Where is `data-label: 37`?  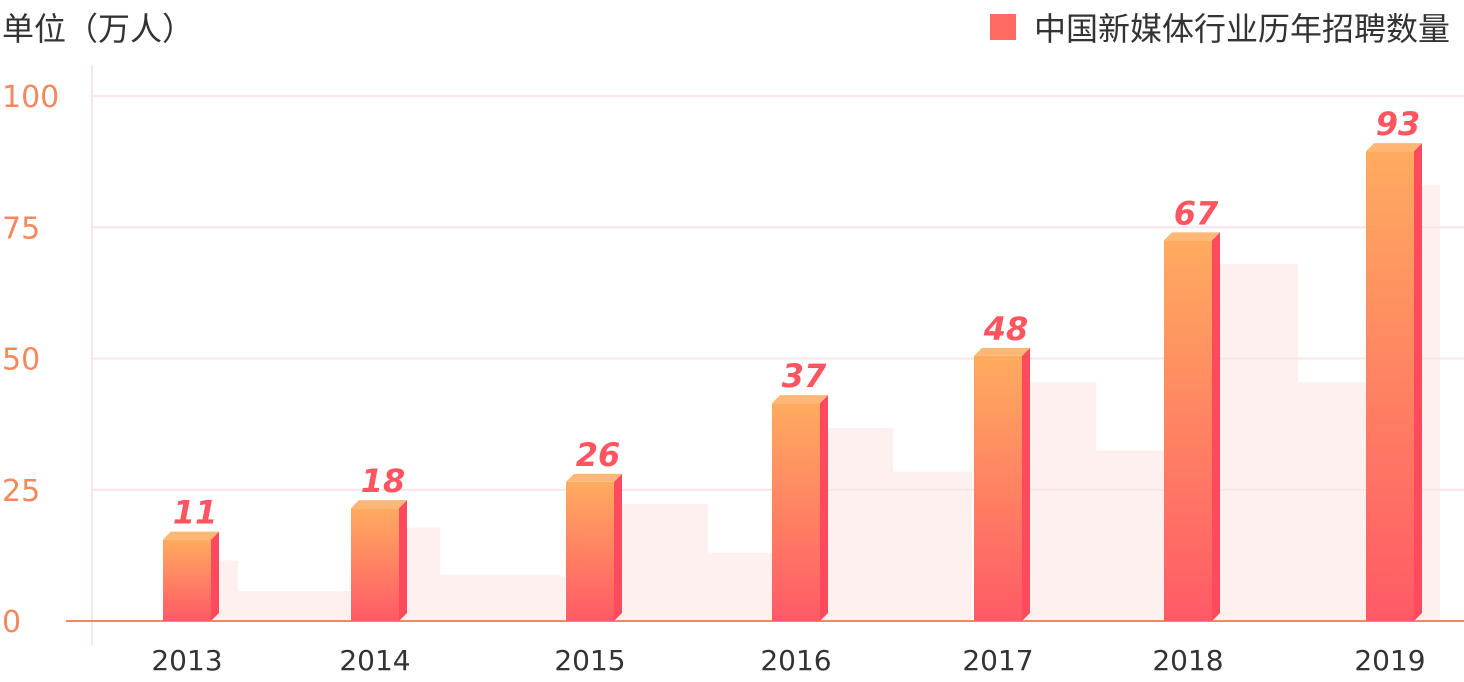 data-label: 37 is located at coordinates (804, 376).